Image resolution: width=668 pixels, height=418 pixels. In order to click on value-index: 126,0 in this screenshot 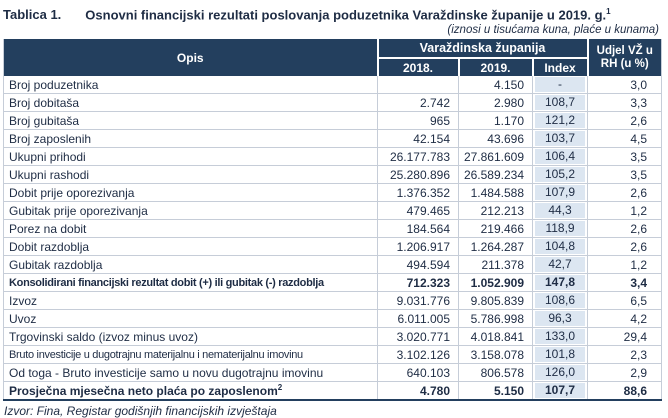, I will do `click(560, 373)`.